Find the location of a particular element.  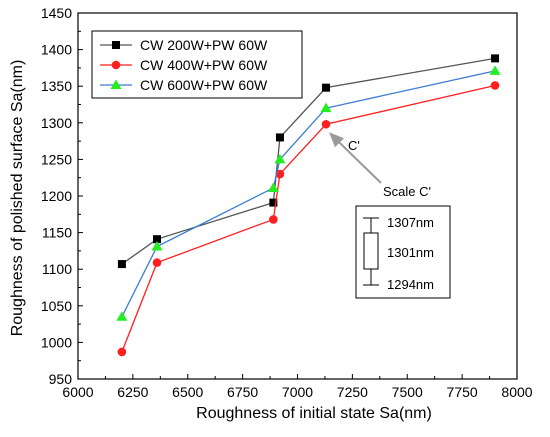

x-tick-label: 7250 is located at coordinates (352, 392).